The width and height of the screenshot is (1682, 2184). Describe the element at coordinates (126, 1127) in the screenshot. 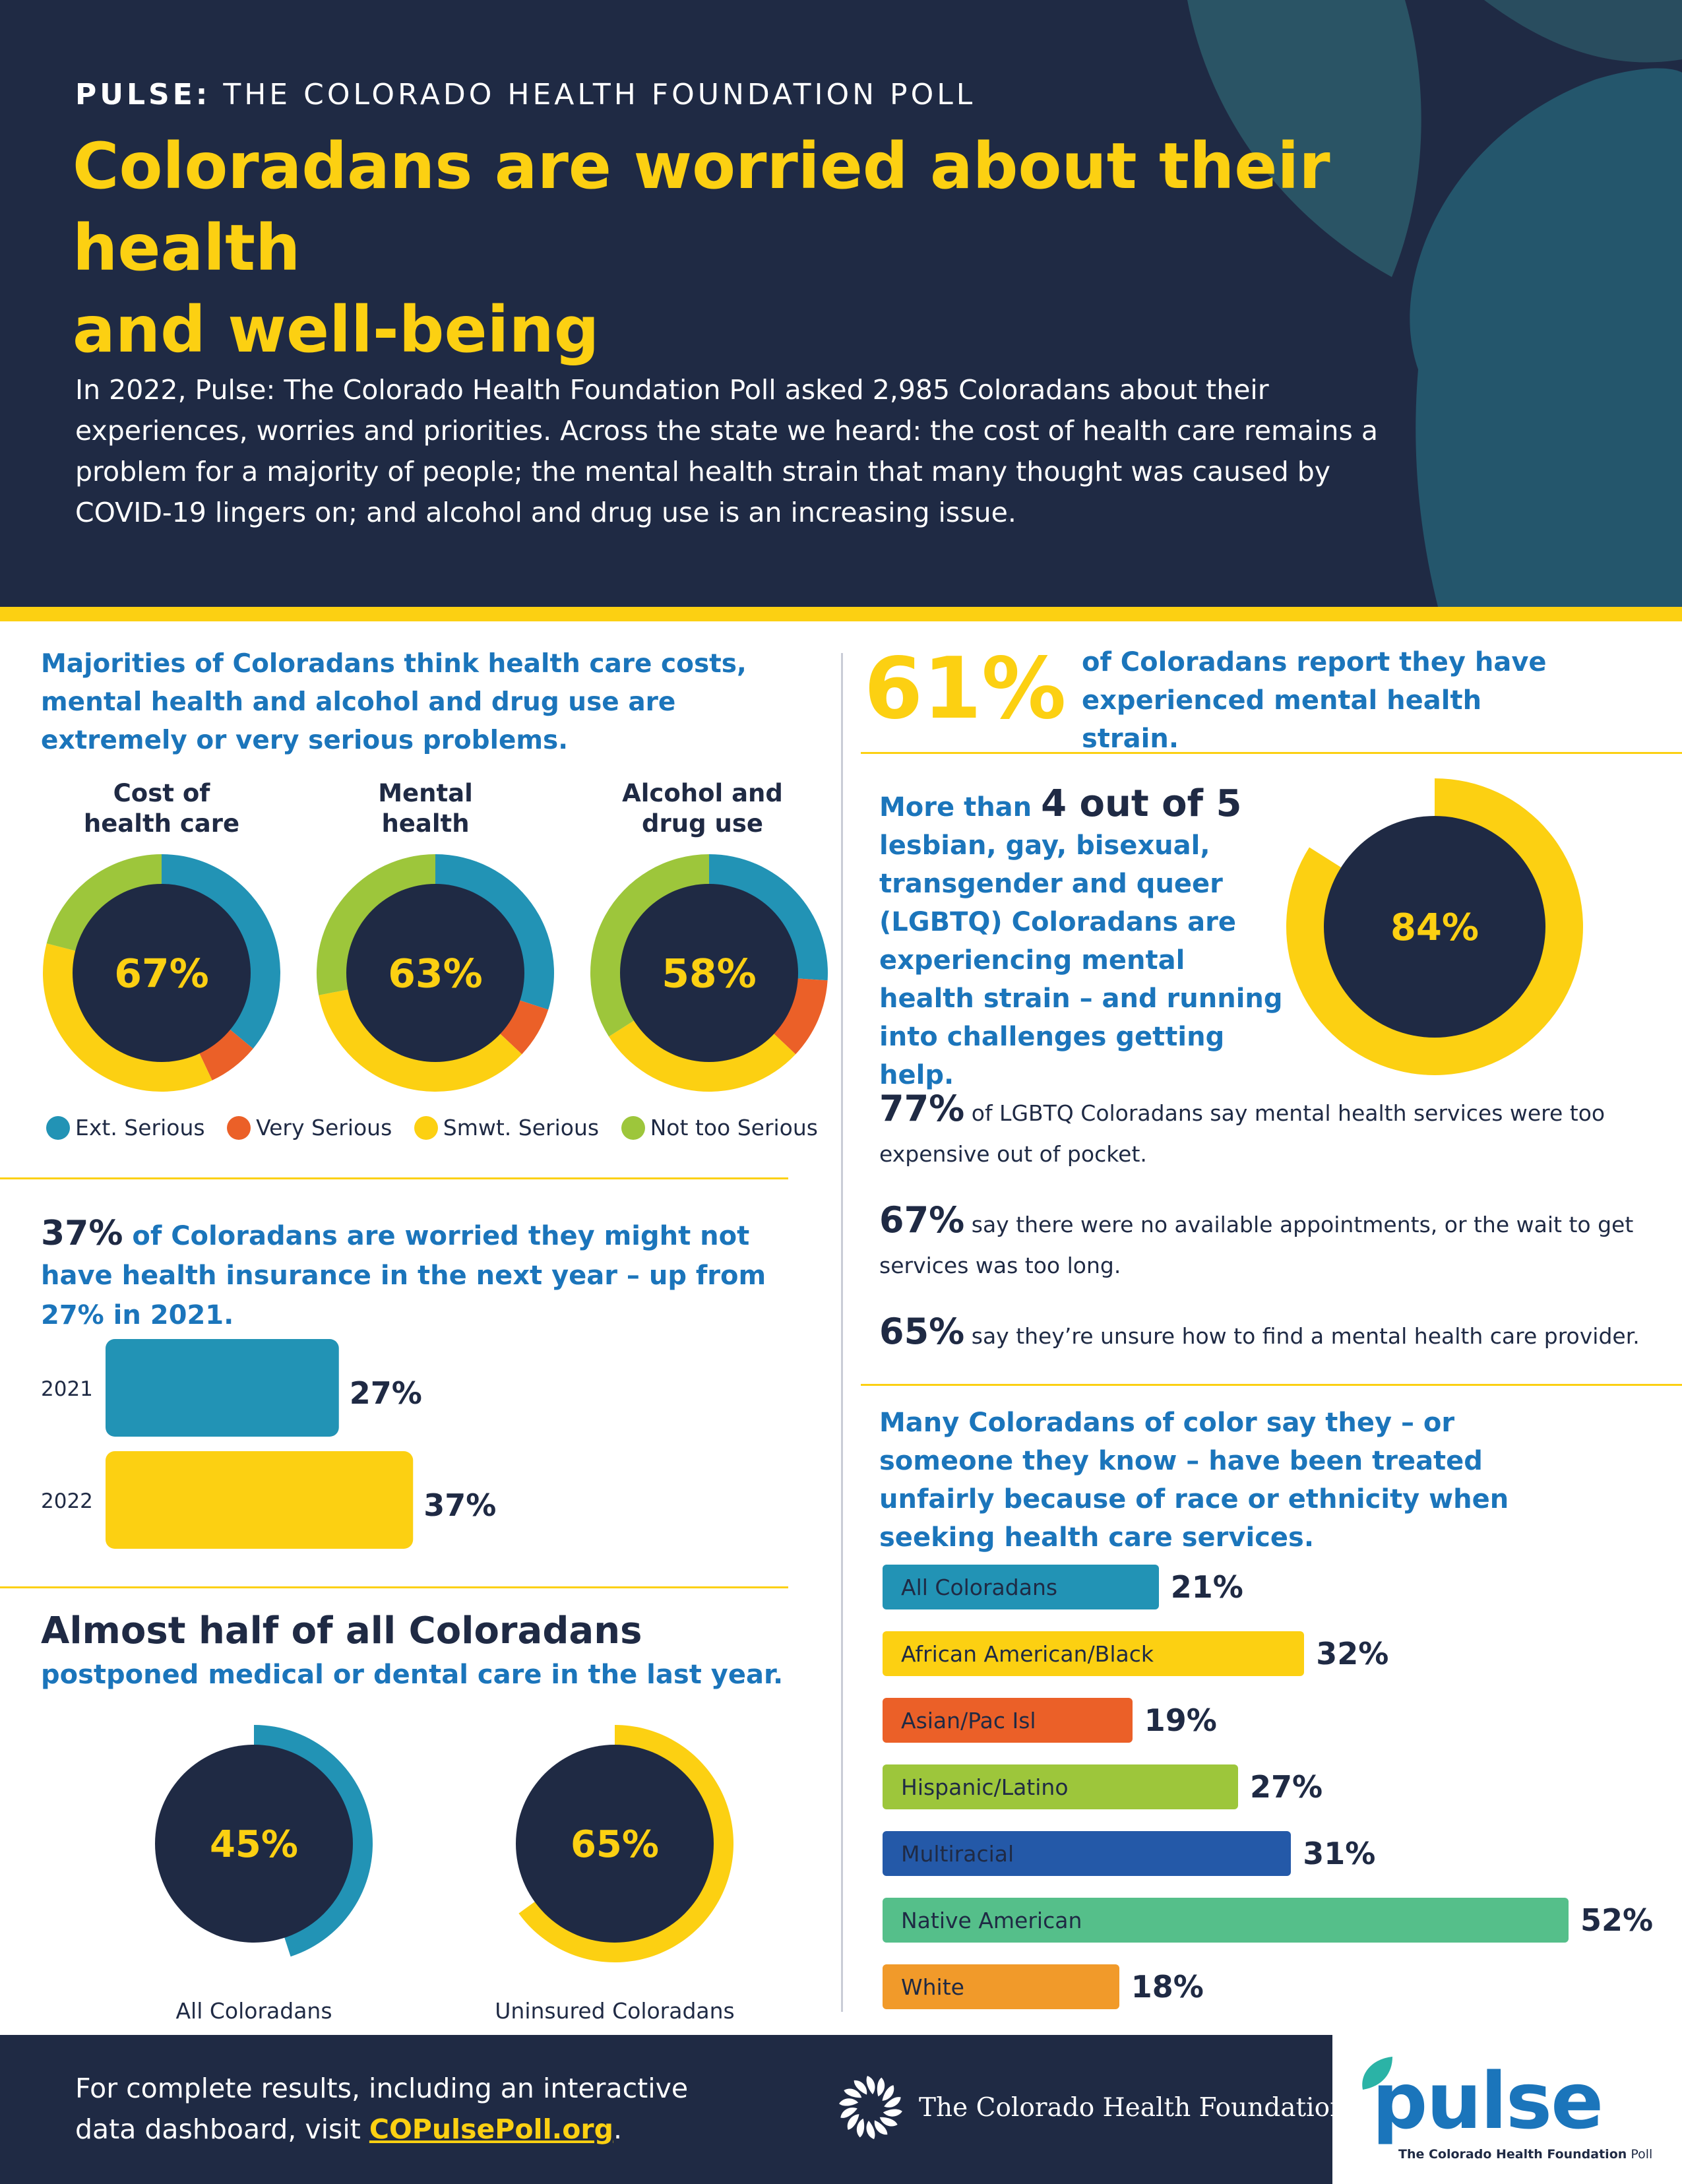

I see `legend-ext-serious: Ext. Serious` at that location.